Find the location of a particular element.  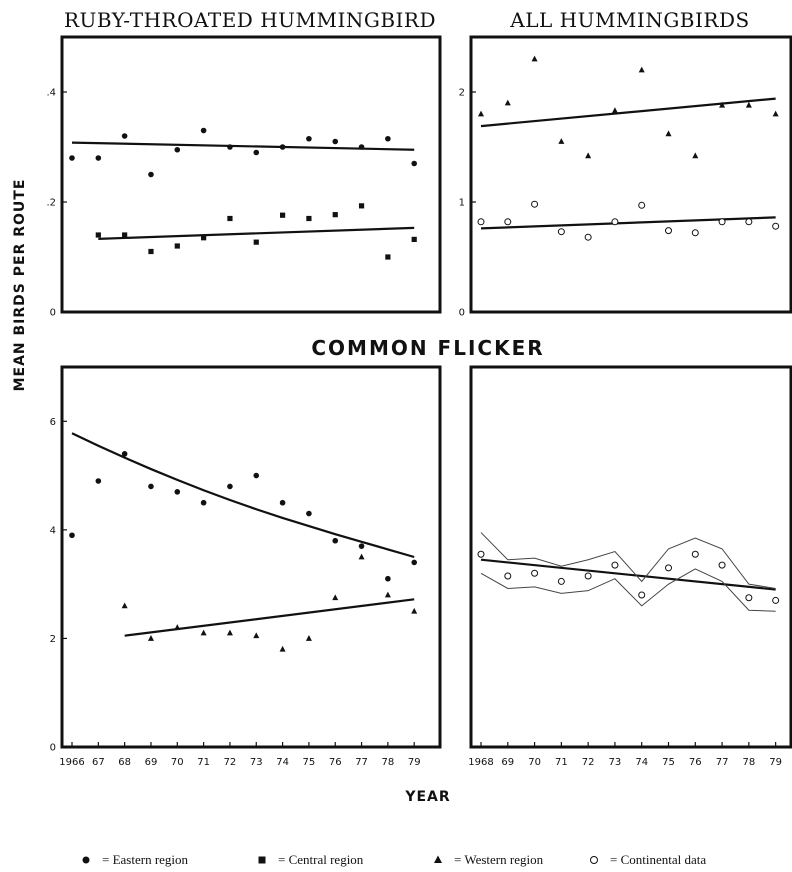

y-tick-label: .2 is located at coordinates (51, 203).